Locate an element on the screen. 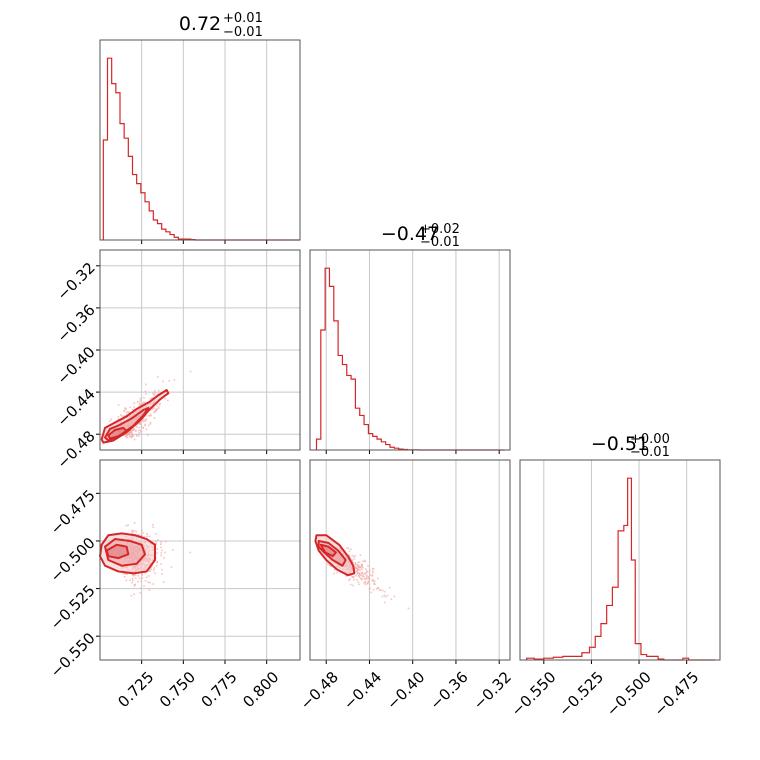 Image resolution: width=760 pixels, height=760 pixels. x-tick-label: −0.500 is located at coordinates (629, 694).